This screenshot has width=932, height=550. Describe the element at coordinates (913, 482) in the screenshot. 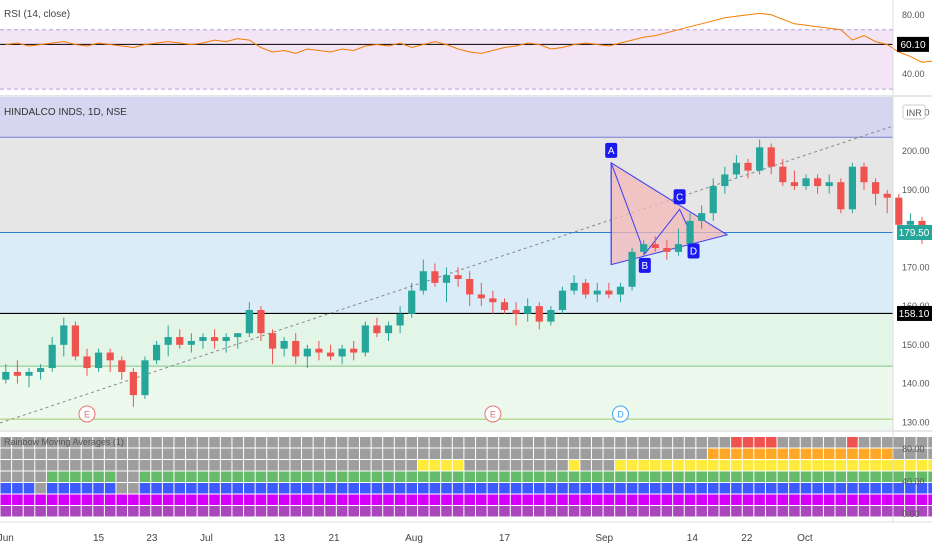

I see `indicator-tick-label: 40.00` at that location.